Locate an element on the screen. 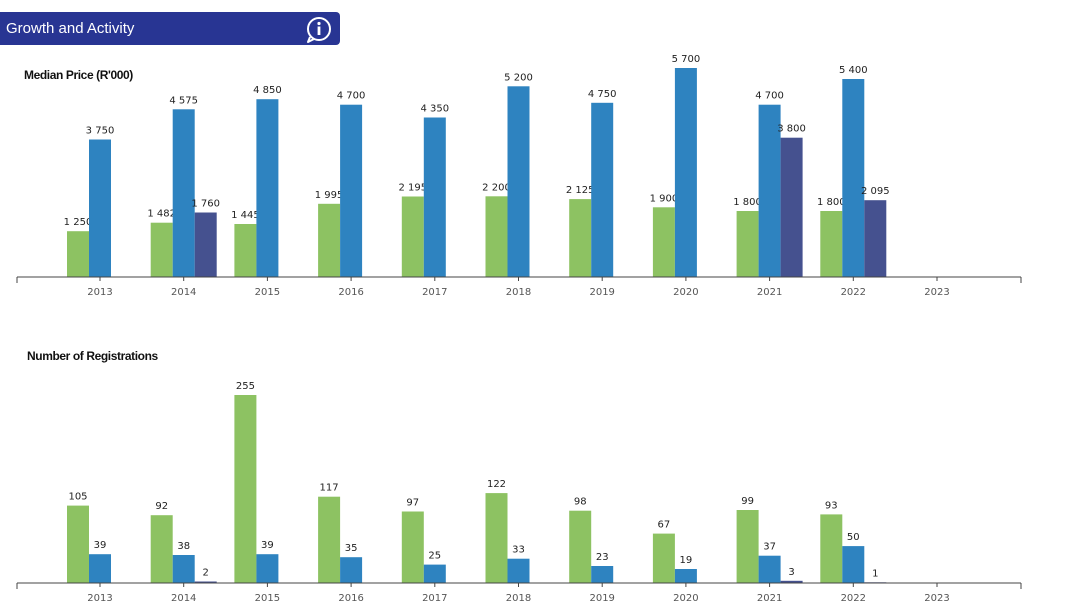 The width and height of the screenshot is (1089, 611). bar-series_1-2021 is located at coordinates (747, 244).